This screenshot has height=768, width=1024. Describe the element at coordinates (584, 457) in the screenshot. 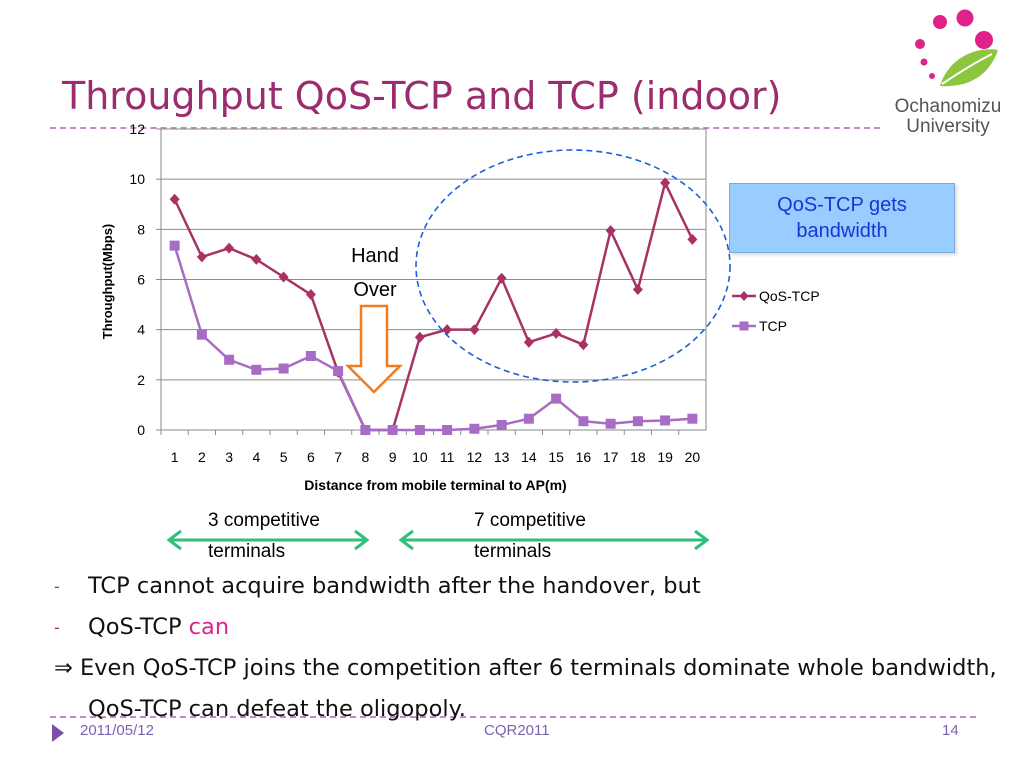

I see `x-tick-label: 16` at that location.